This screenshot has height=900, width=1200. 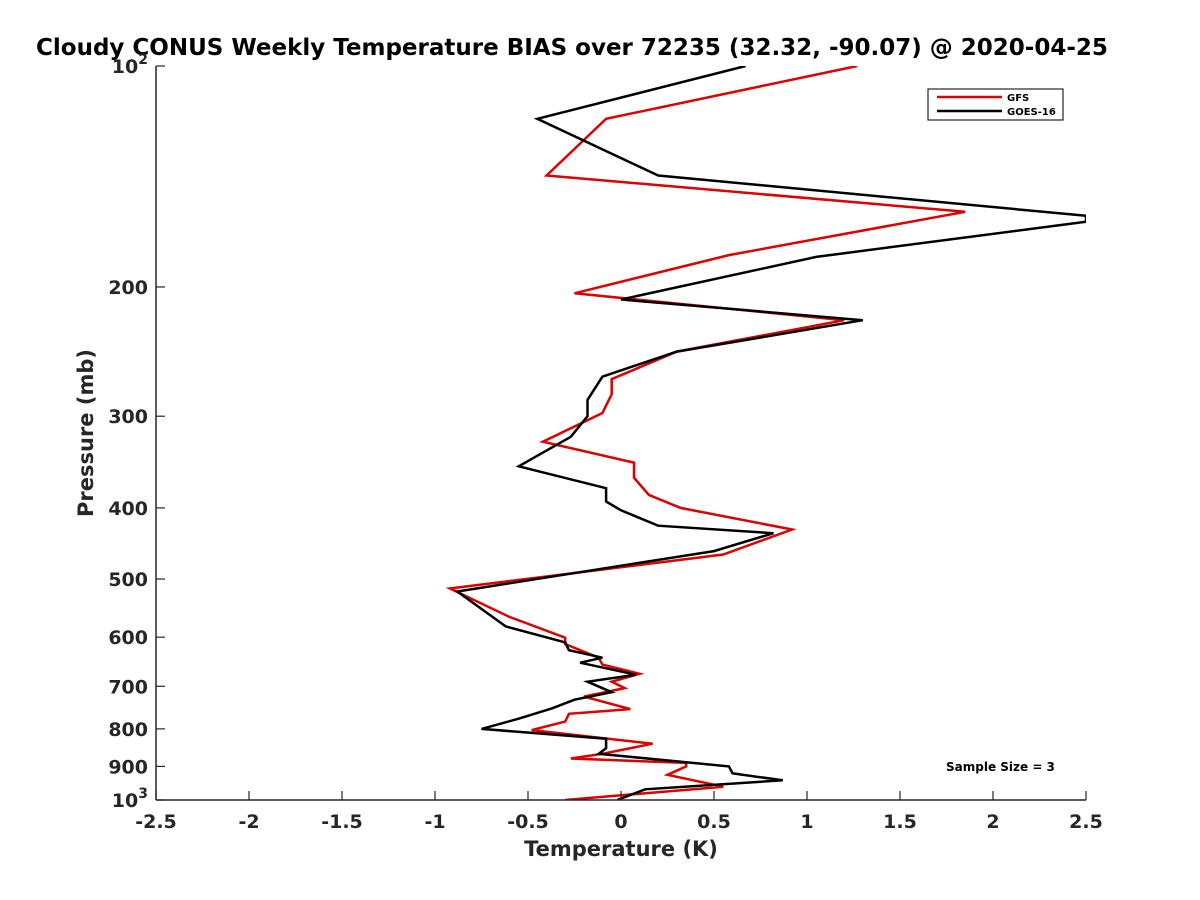 What do you see at coordinates (156, 822) in the screenshot?
I see `x-tick-label: -2.5` at bounding box center [156, 822].